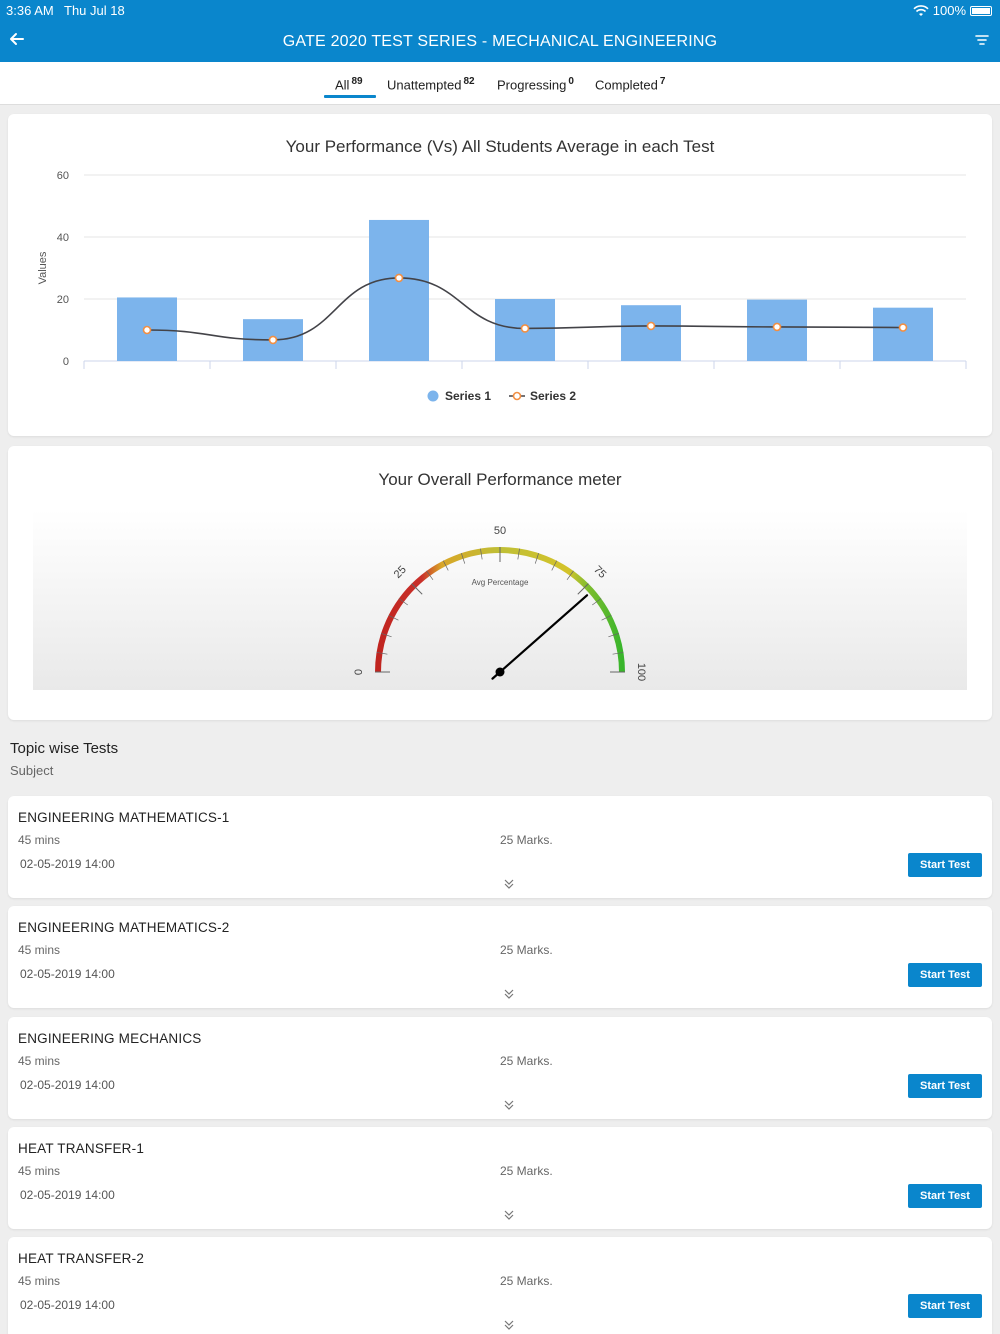  Describe the element at coordinates (641, 672) in the screenshot. I see `gauge-tick-label: 100` at that location.